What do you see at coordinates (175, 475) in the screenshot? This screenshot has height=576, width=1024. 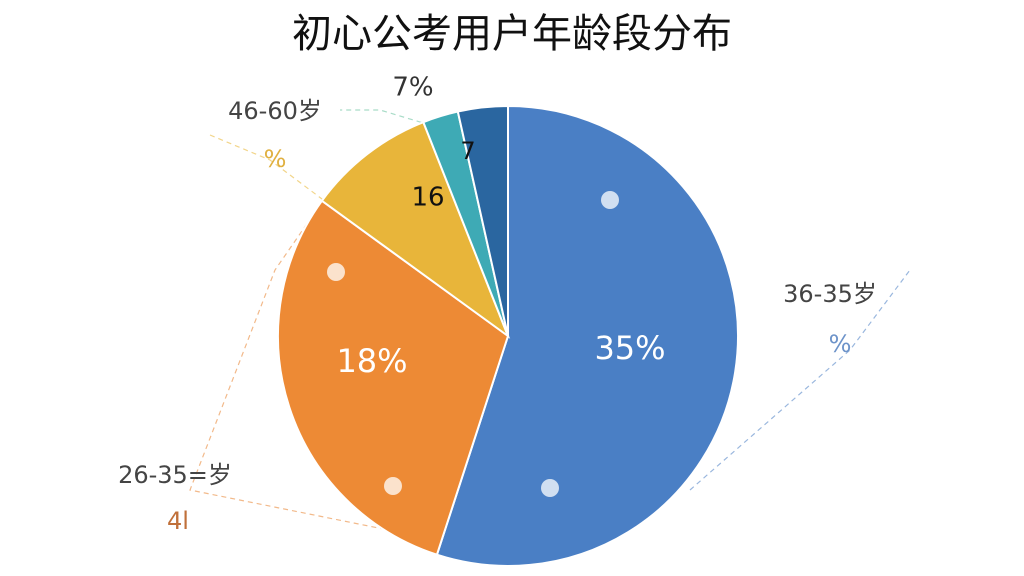 I see `annotation: 26-35=岁` at bounding box center [175, 475].